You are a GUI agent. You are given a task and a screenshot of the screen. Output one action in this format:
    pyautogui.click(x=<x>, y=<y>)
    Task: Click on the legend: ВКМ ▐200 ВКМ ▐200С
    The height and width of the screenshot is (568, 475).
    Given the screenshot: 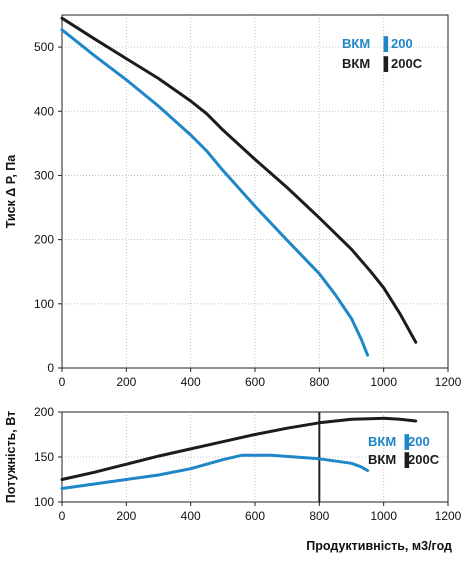 What is the action you would take?
    pyautogui.click(x=382, y=54)
    